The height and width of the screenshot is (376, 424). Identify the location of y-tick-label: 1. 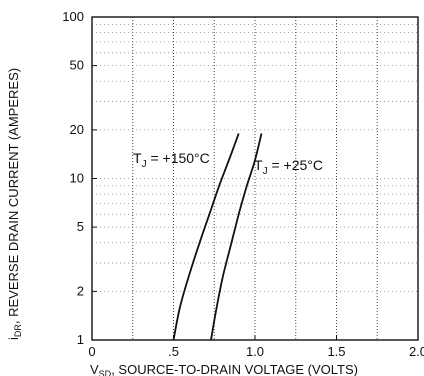
(80, 339).